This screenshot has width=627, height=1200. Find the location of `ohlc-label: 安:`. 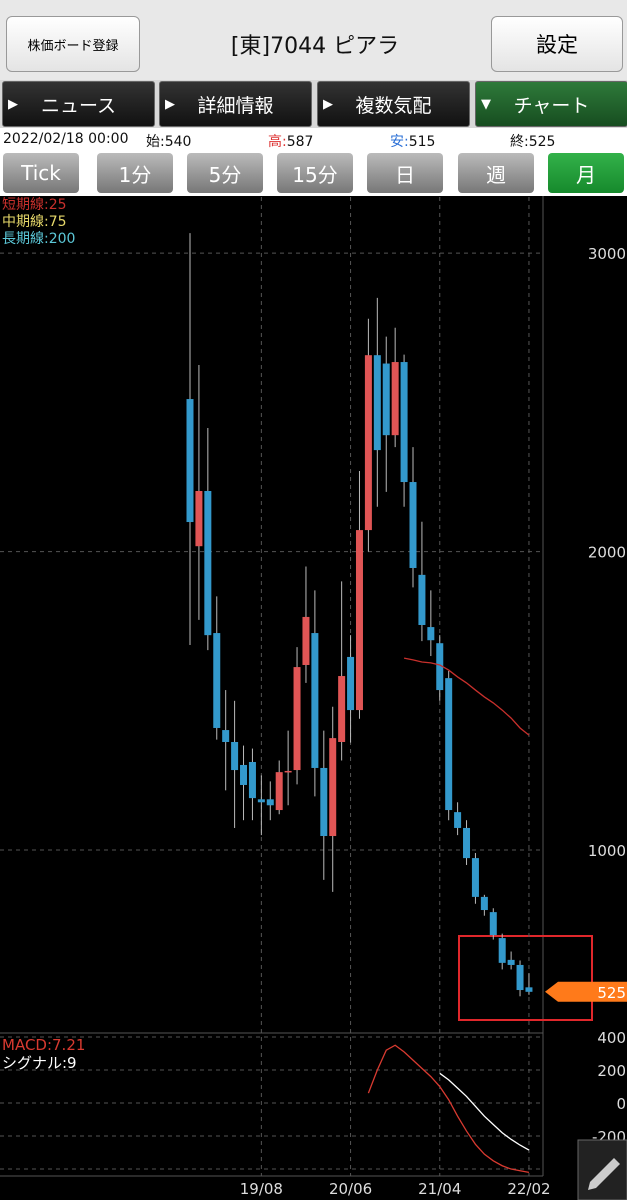

ohlc-label: 安: is located at coordinates (399, 142).